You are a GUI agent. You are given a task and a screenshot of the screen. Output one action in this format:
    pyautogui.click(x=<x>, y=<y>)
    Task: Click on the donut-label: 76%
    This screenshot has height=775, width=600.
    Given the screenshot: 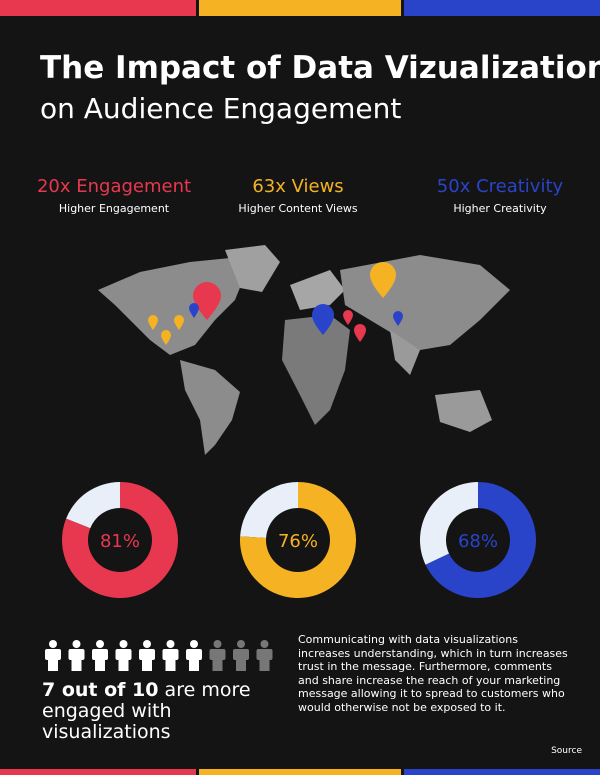 What is the action you would take?
    pyautogui.click(x=298, y=541)
    